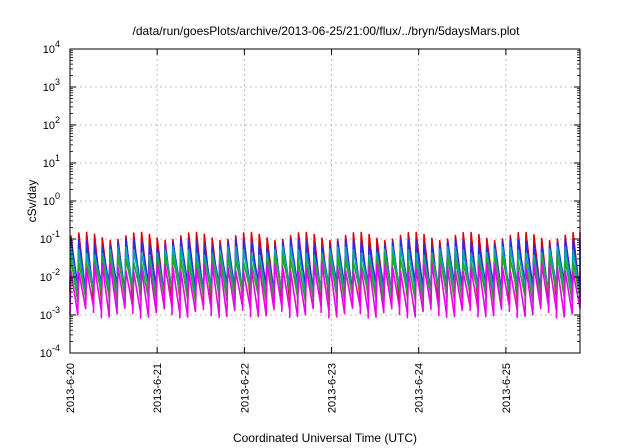  Describe the element at coordinates (50, 351) in the screenshot. I see `y-tick-label: 10⁻⁴` at that location.